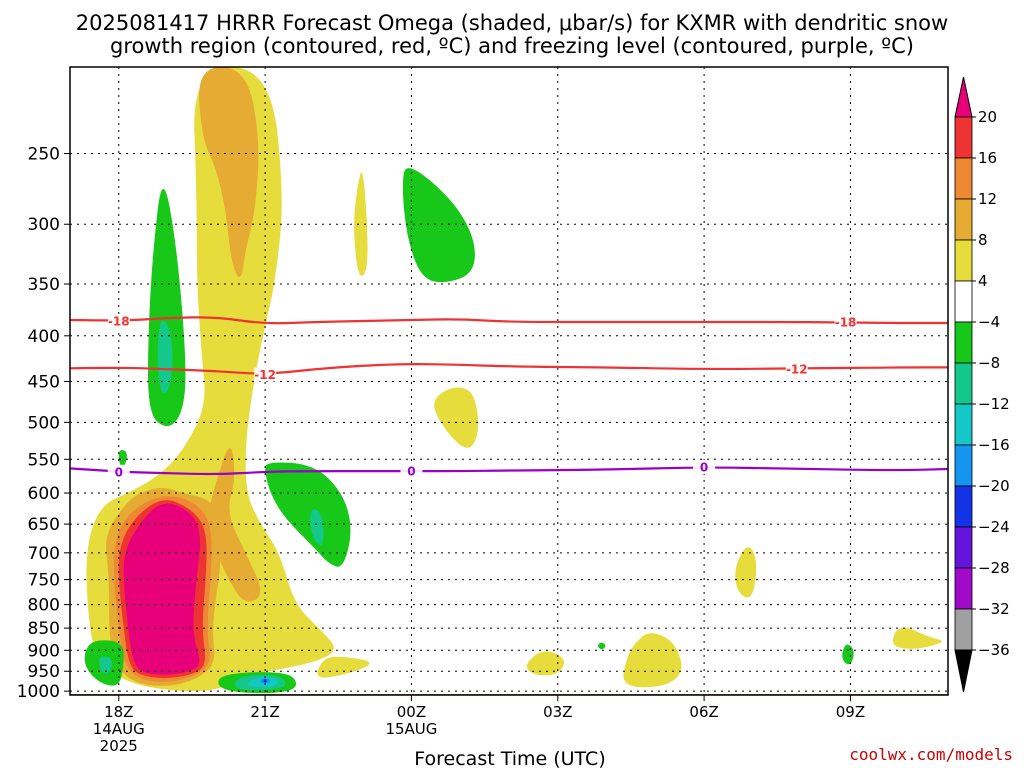  Describe the element at coordinates (44, 494) in the screenshot. I see `y-tick-label-600: 600` at that location.